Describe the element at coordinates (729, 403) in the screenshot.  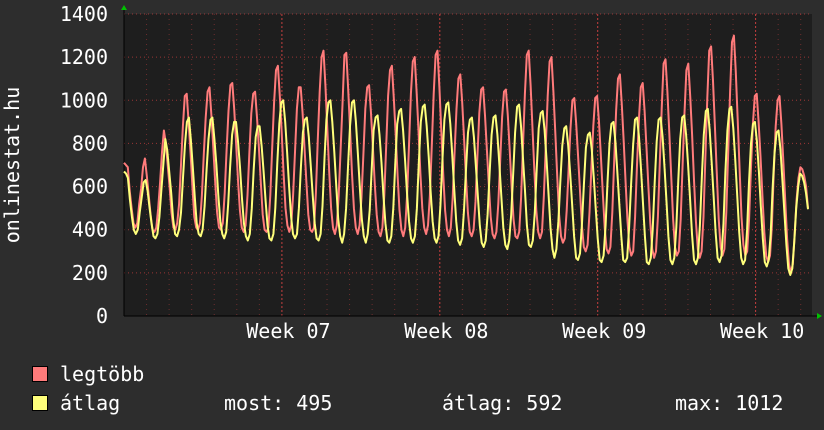
I see `stat-maximum: max: 1012` at that location.